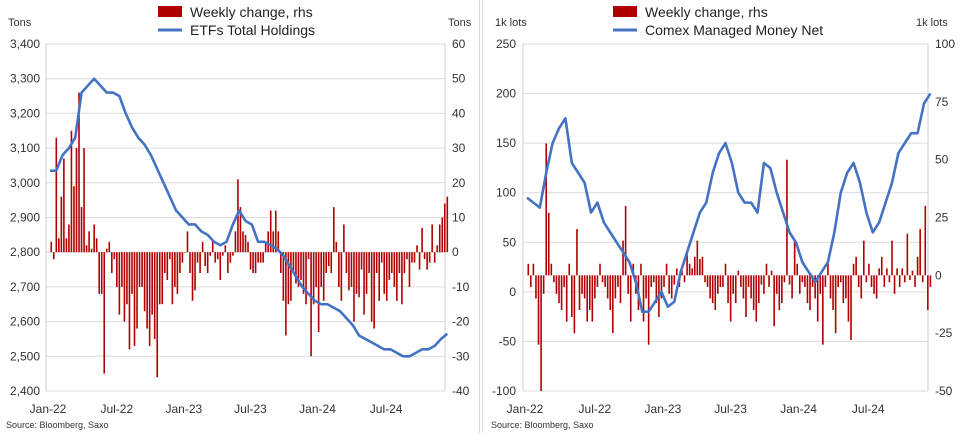 This screenshot has height=433, width=963. What do you see at coordinates (251, 12) in the screenshot?
I see `legend-bar-label: Weekly change, rhs` at bounding box center [251, 12].